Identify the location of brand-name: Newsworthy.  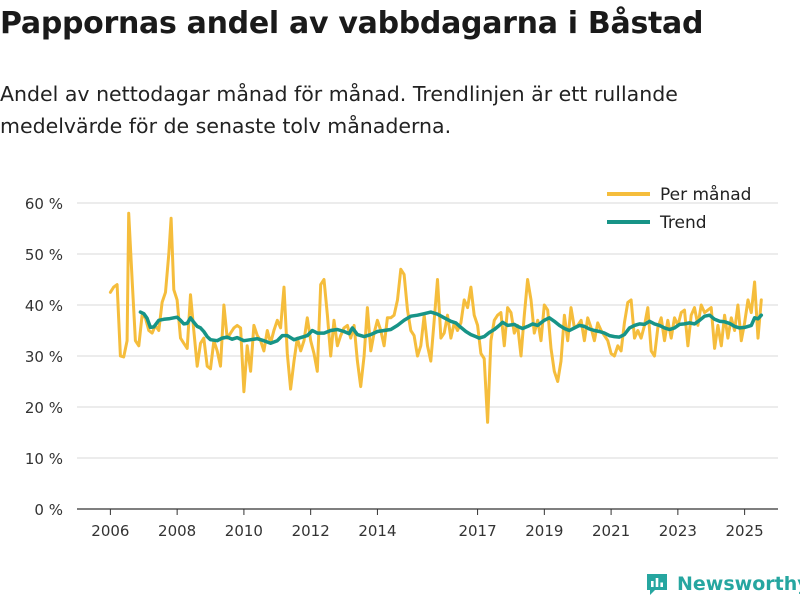
(738, 584).